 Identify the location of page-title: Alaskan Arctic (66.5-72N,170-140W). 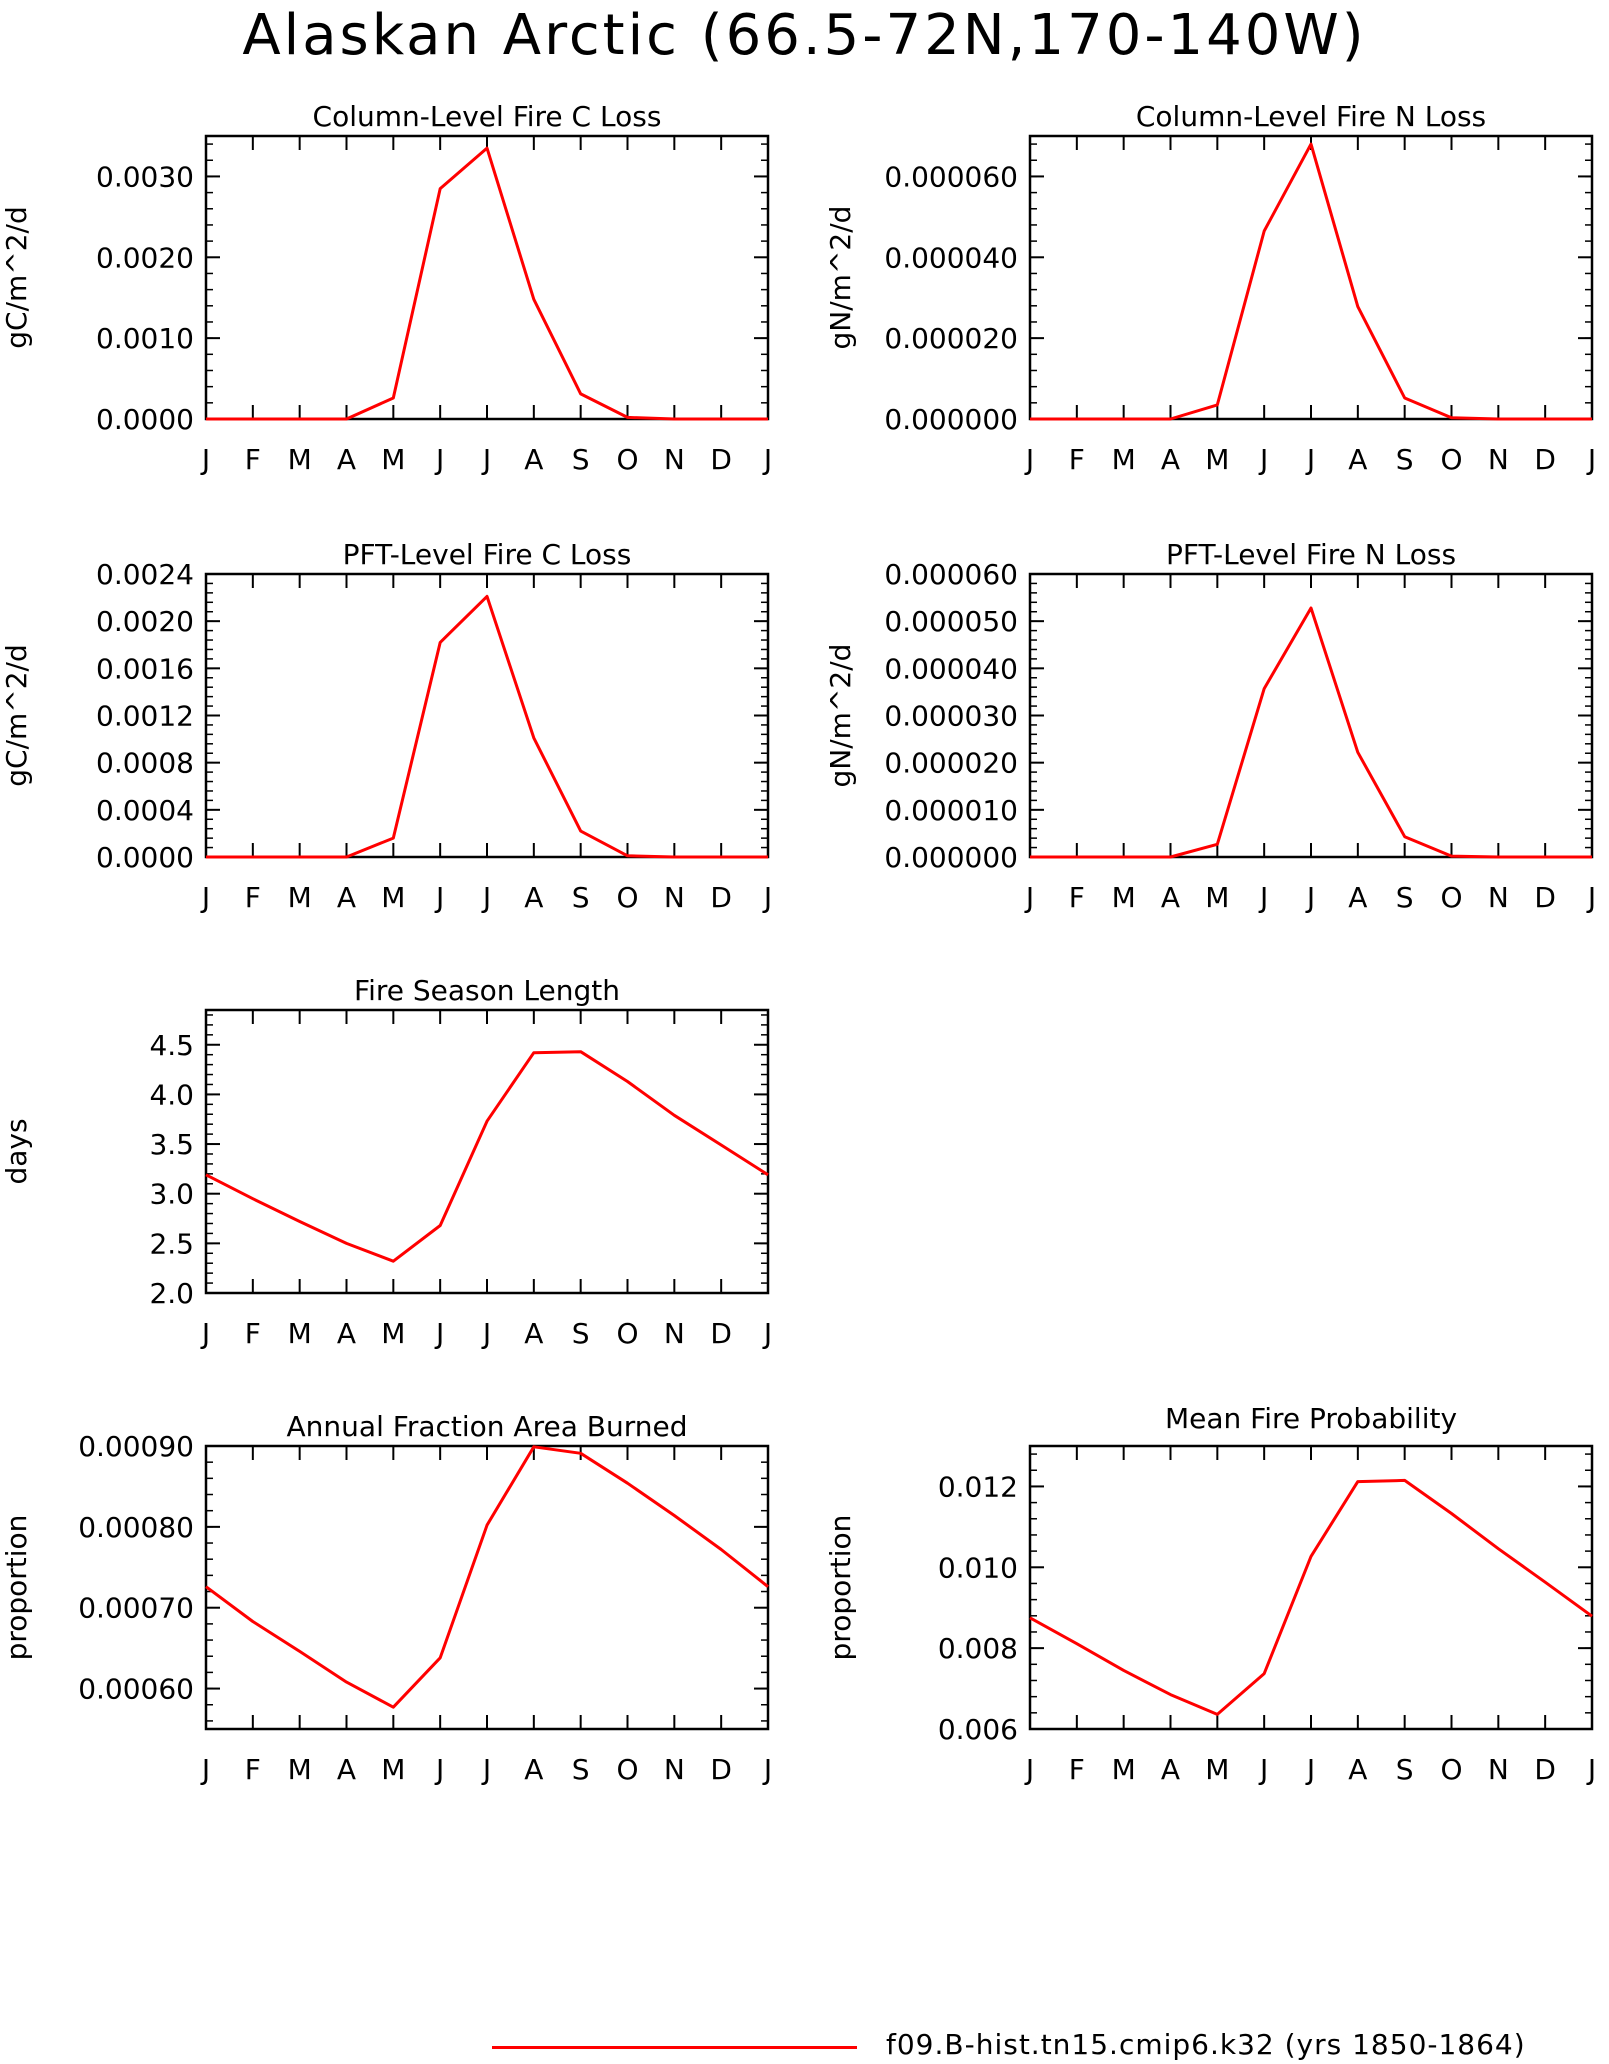
(804, 35).